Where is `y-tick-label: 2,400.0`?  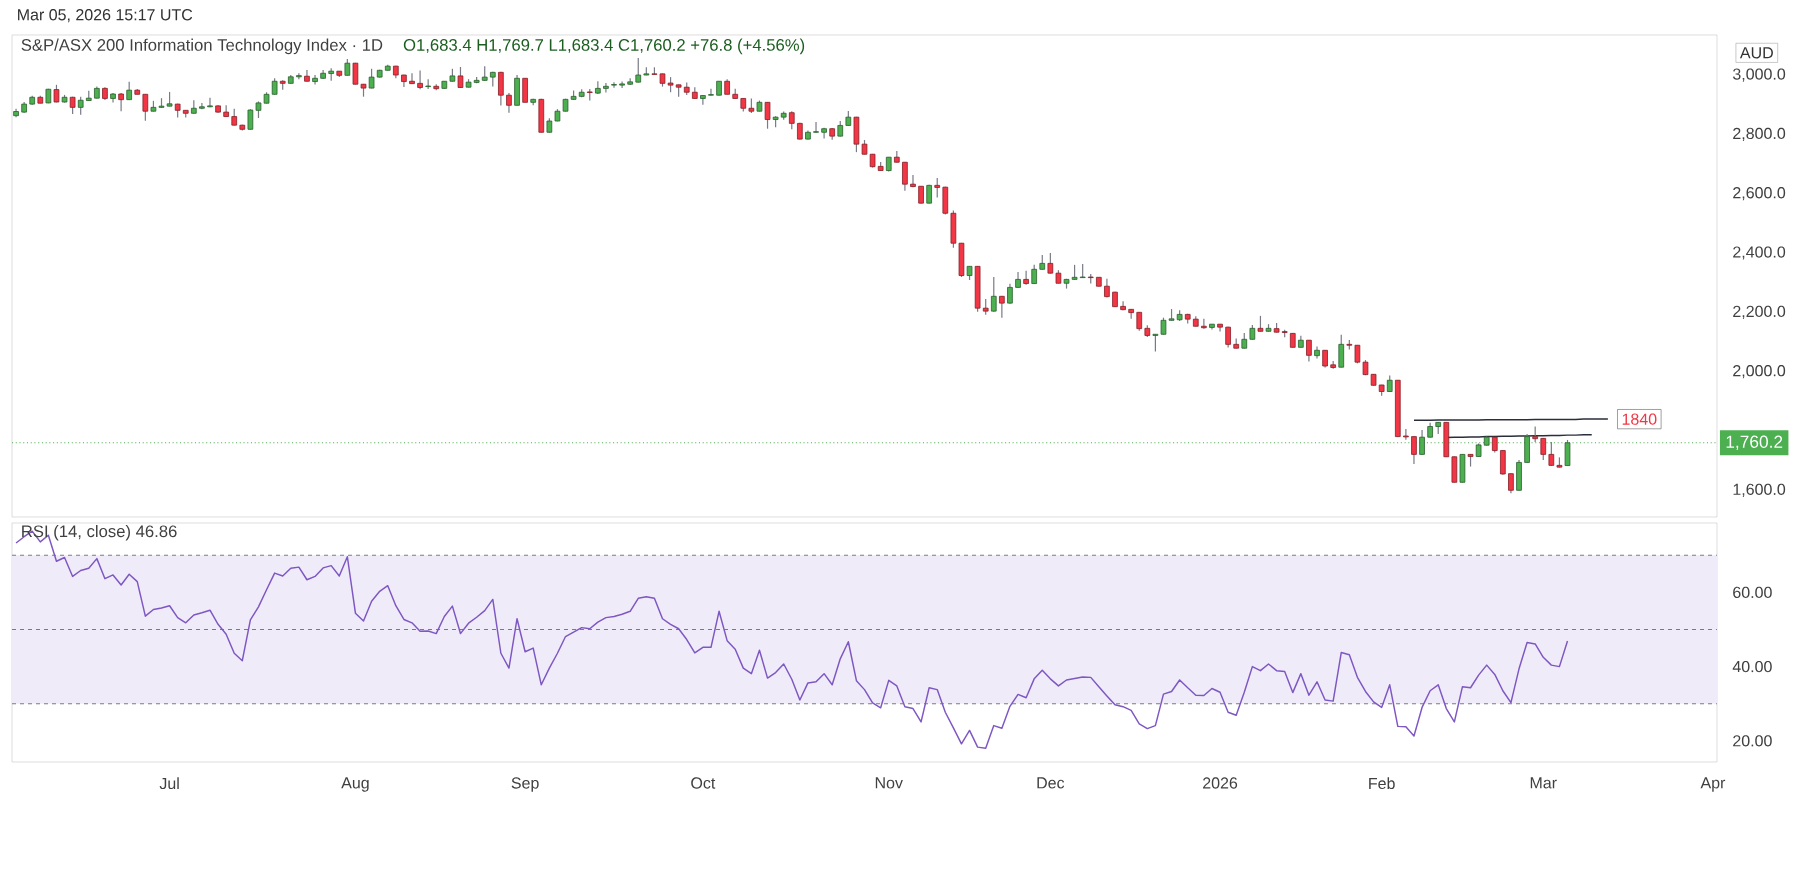
y-tick-label: 2,400.0 is located at coordinates (1759, 253).